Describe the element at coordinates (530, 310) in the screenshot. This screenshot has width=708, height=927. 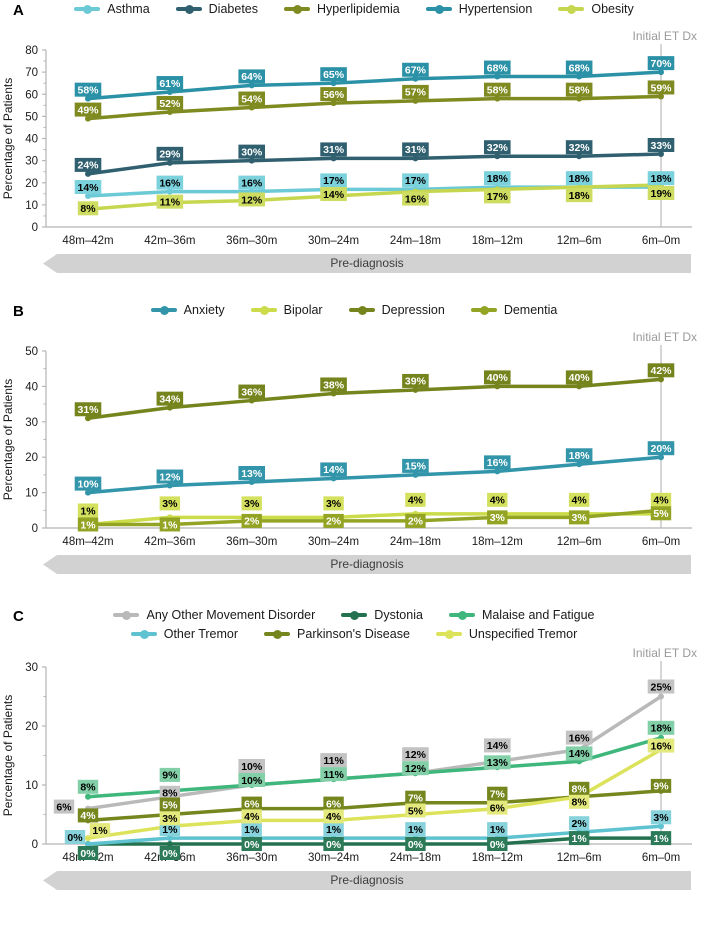
I see `legend-label: Dementia` at that location.